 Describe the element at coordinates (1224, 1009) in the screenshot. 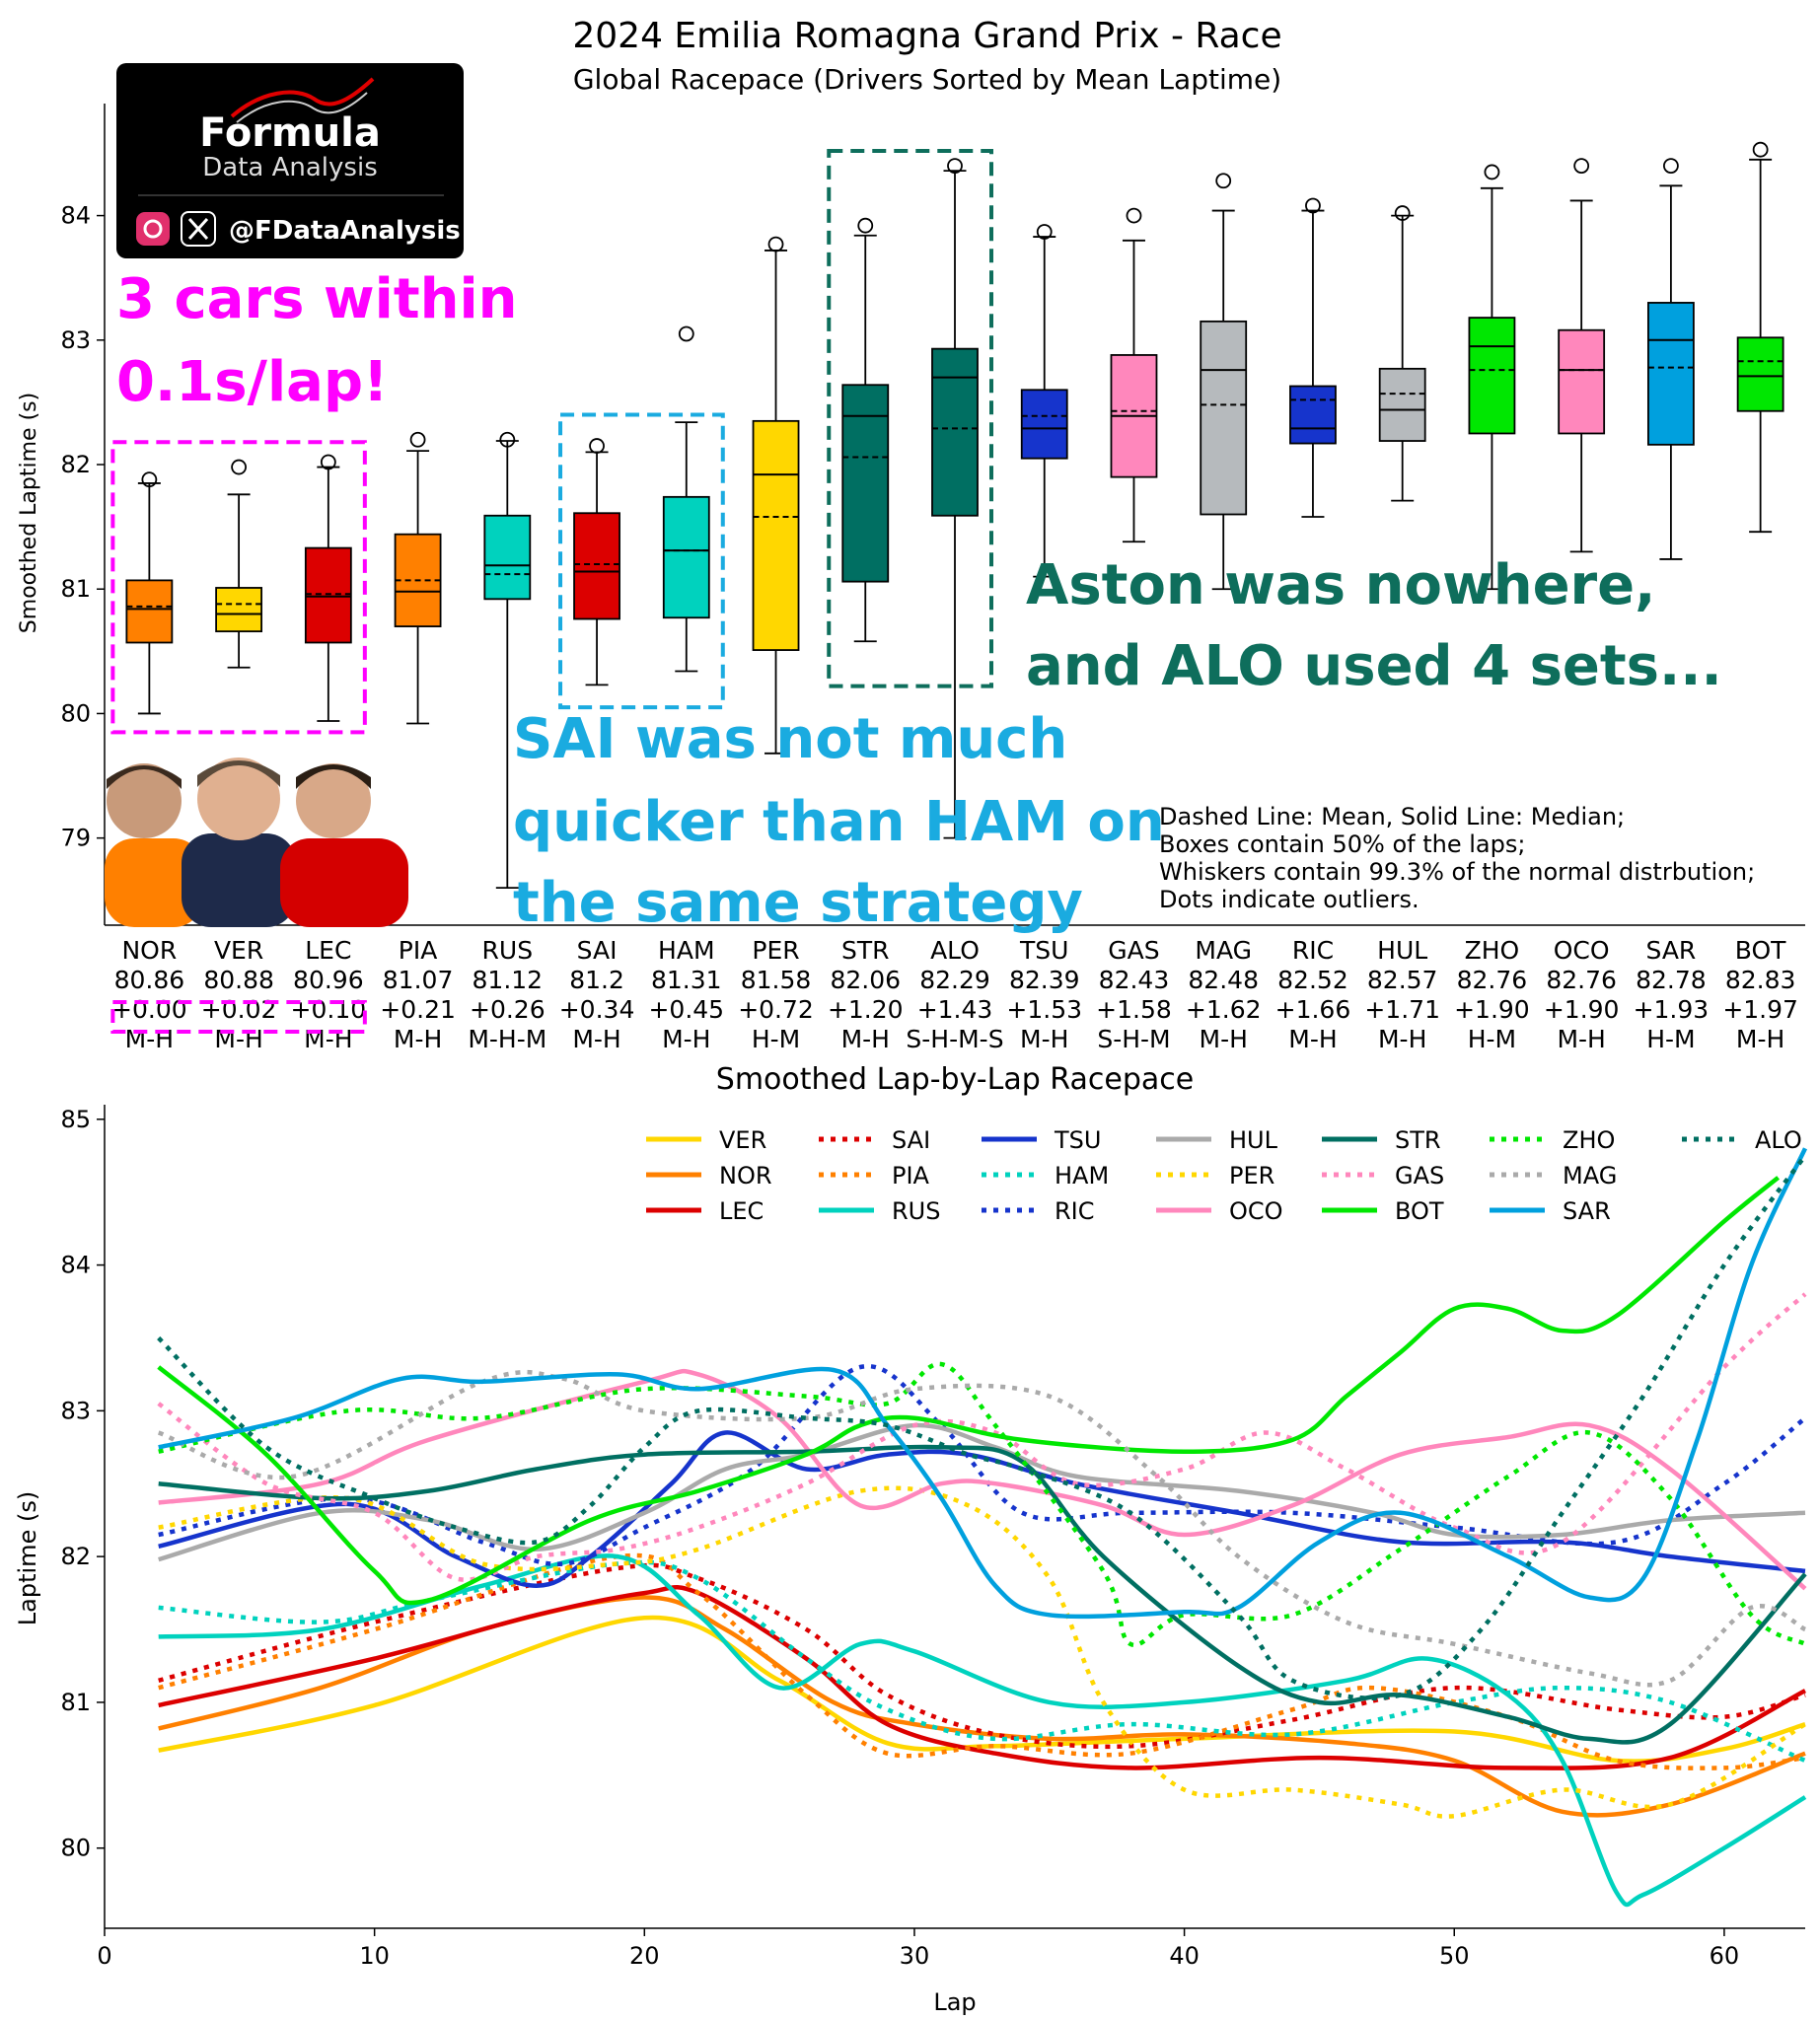

I see `box-label-gap: +1.62` at that location.